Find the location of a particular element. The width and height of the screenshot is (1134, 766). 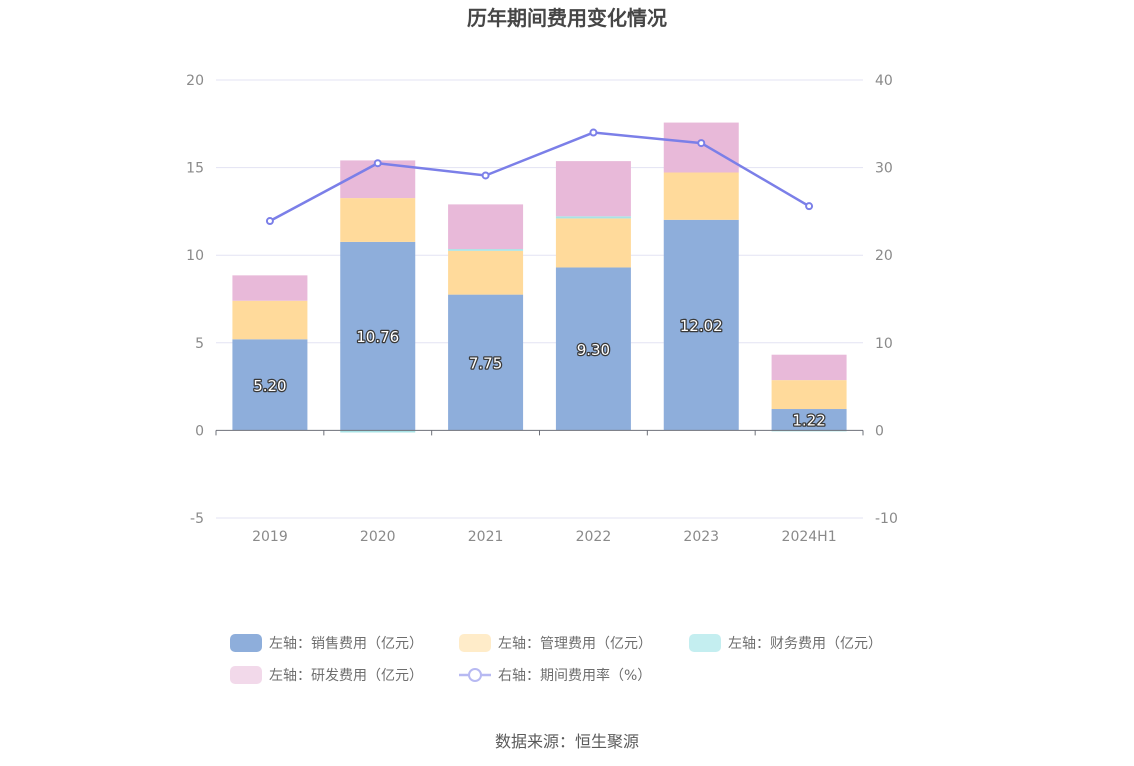

legend-rnd: 左轴：研发费用（亿元） is located at coordinates (326, 675).